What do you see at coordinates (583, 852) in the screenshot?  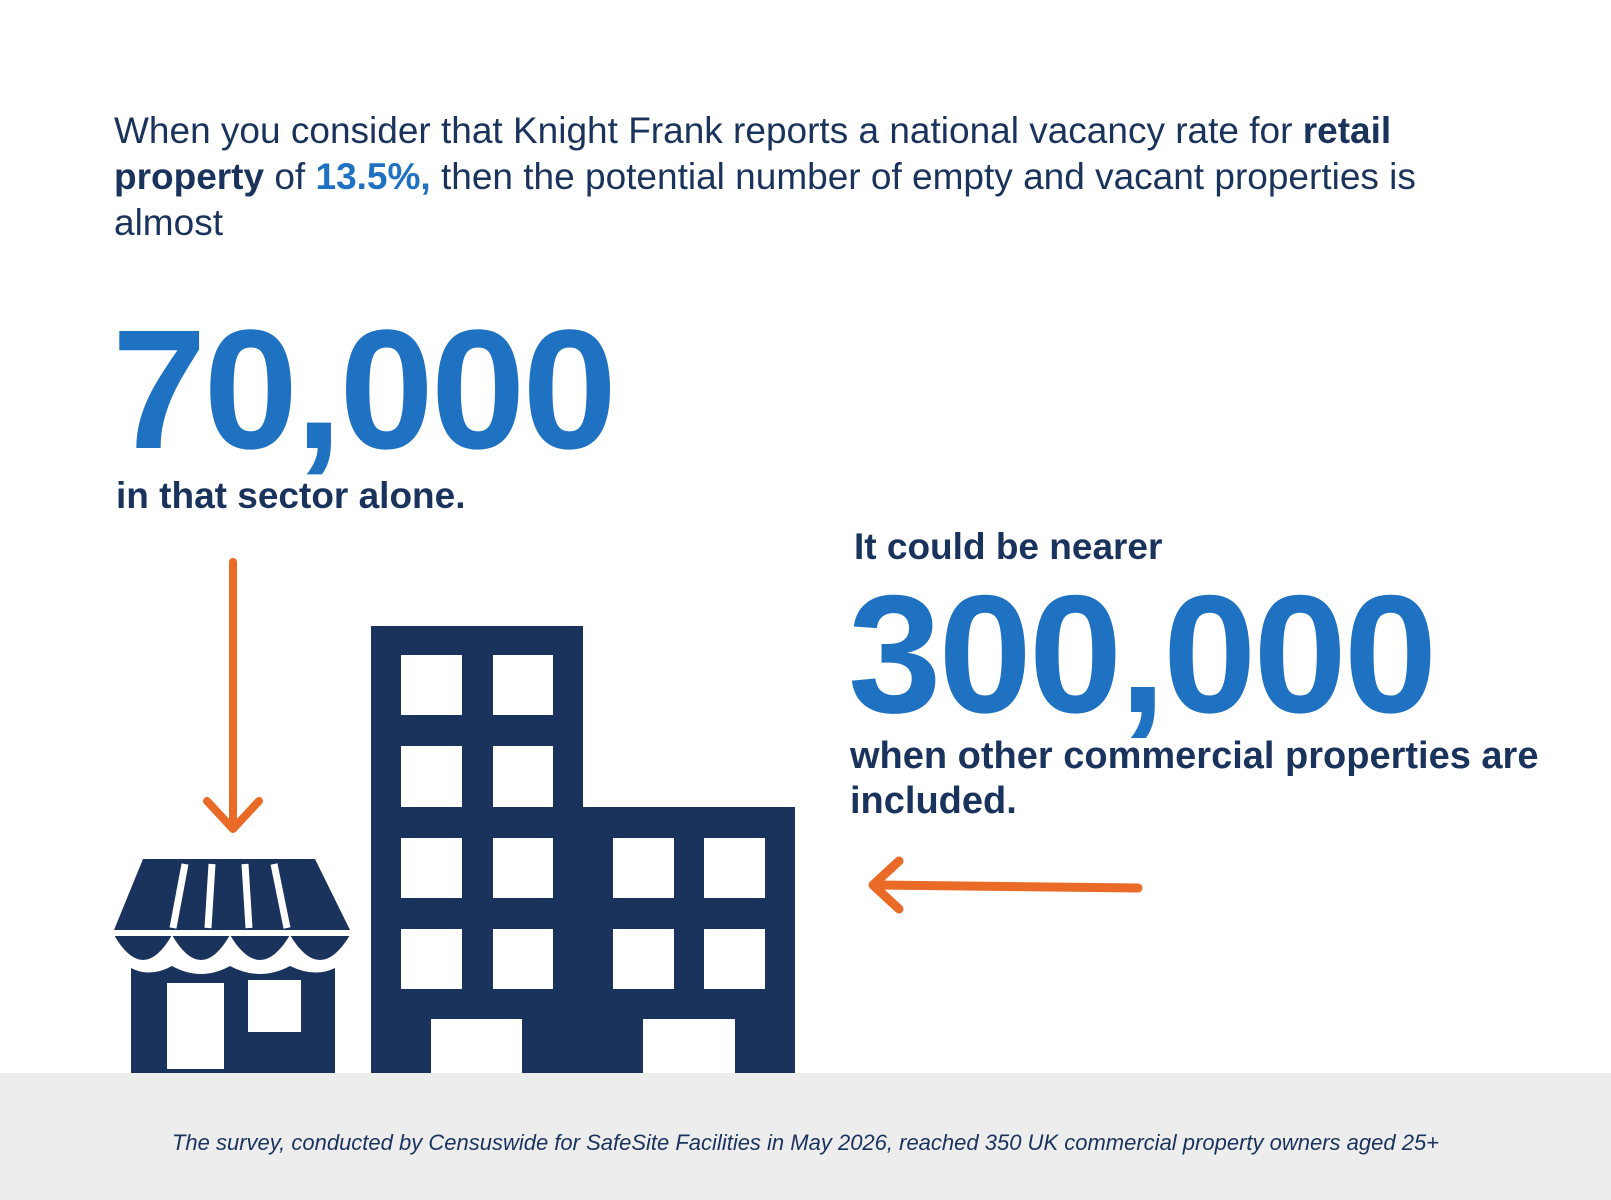 I see `office-building-icon` at bounding box center [583, 852].